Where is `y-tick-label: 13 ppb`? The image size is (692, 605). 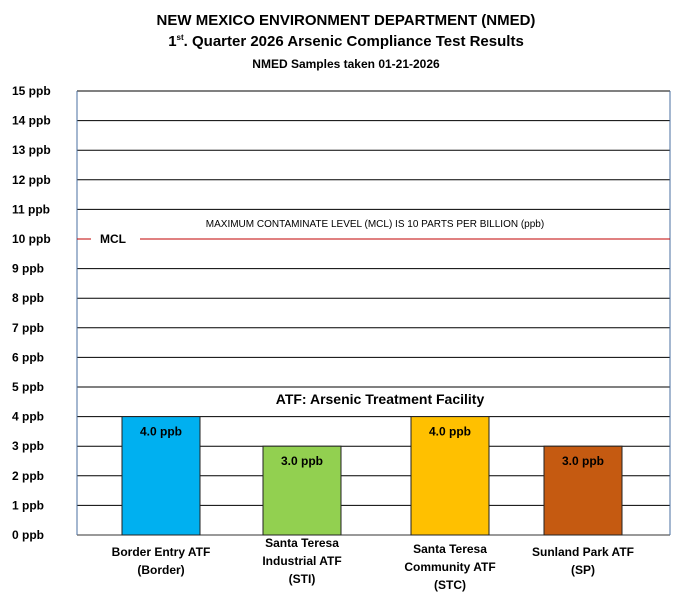 y-tick-label: 13 ppb is located at coordinates (31, 150).